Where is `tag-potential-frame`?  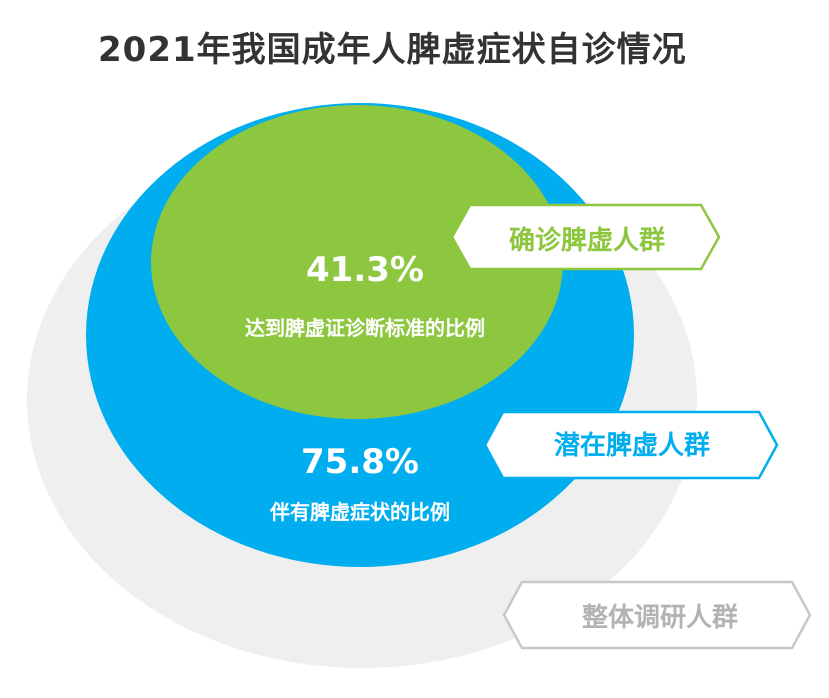 tag-potential-frame is located at coordinates (631, 445).